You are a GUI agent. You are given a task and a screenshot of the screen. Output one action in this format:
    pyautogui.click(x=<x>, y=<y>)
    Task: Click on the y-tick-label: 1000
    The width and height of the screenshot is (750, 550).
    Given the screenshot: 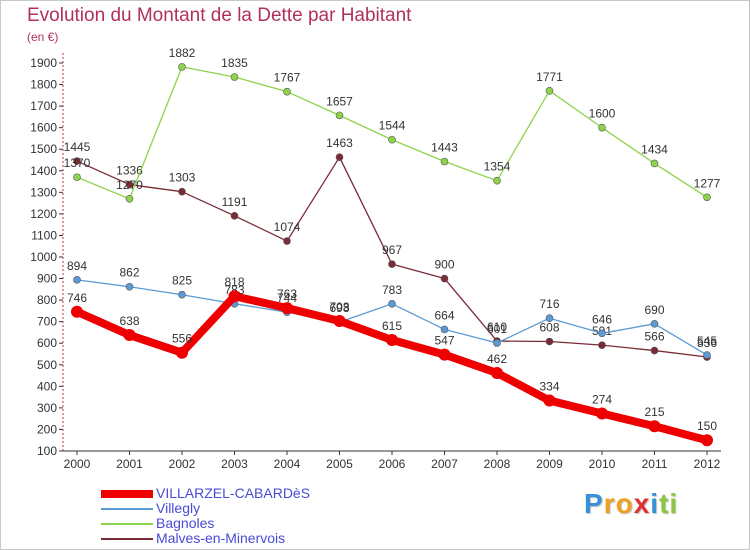 What is the action you would take?
    pyautogui.click(x=43, y=257)
    